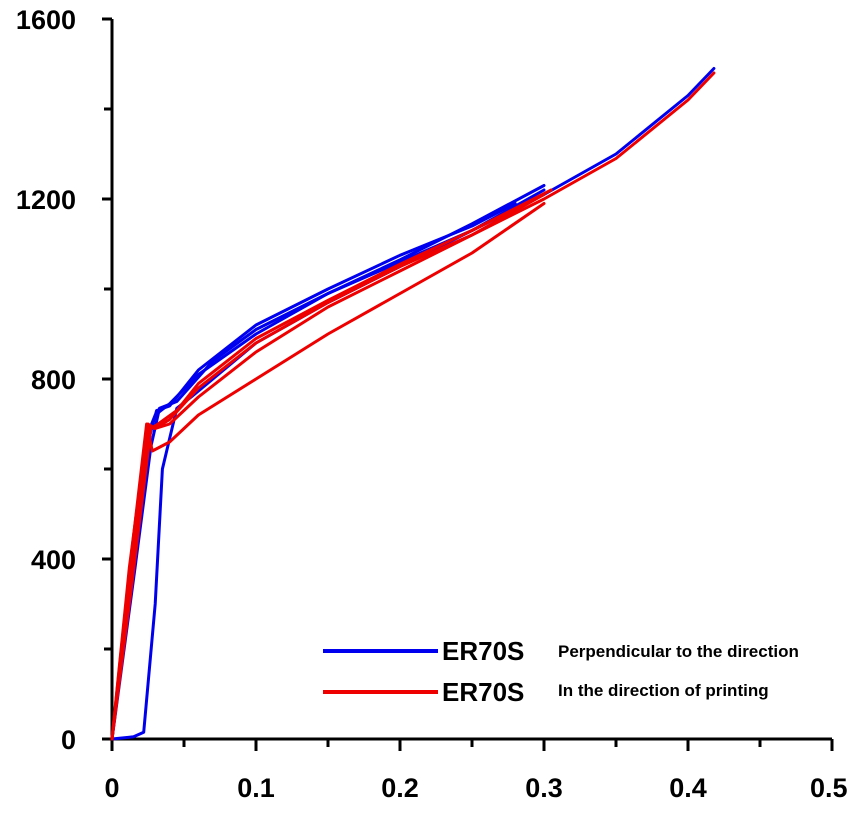  Describe the element at coordinates (483, 651) in the screenshot. I see `legend-label-perpendicular-main: ER70S` at that location.